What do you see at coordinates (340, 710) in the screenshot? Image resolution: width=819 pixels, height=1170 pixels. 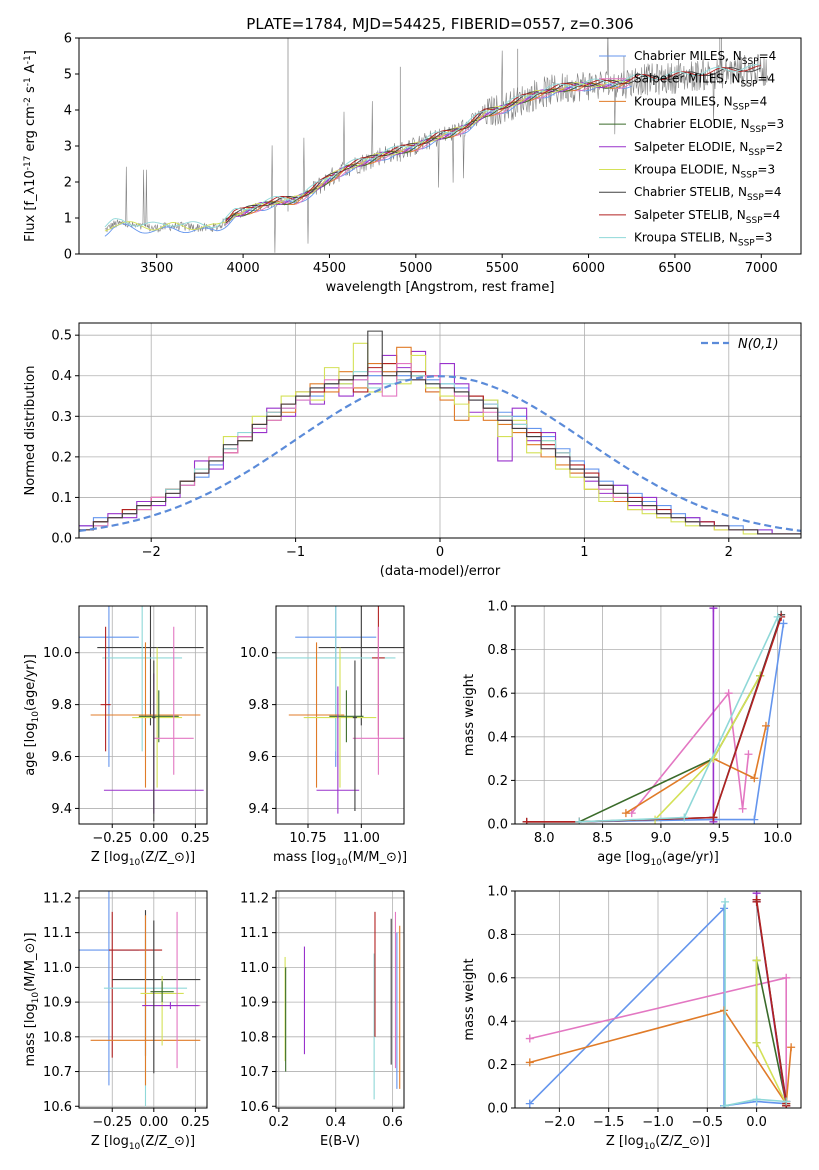 I see `age-vs-mass-plot-area` at bounding box center [340, 710].